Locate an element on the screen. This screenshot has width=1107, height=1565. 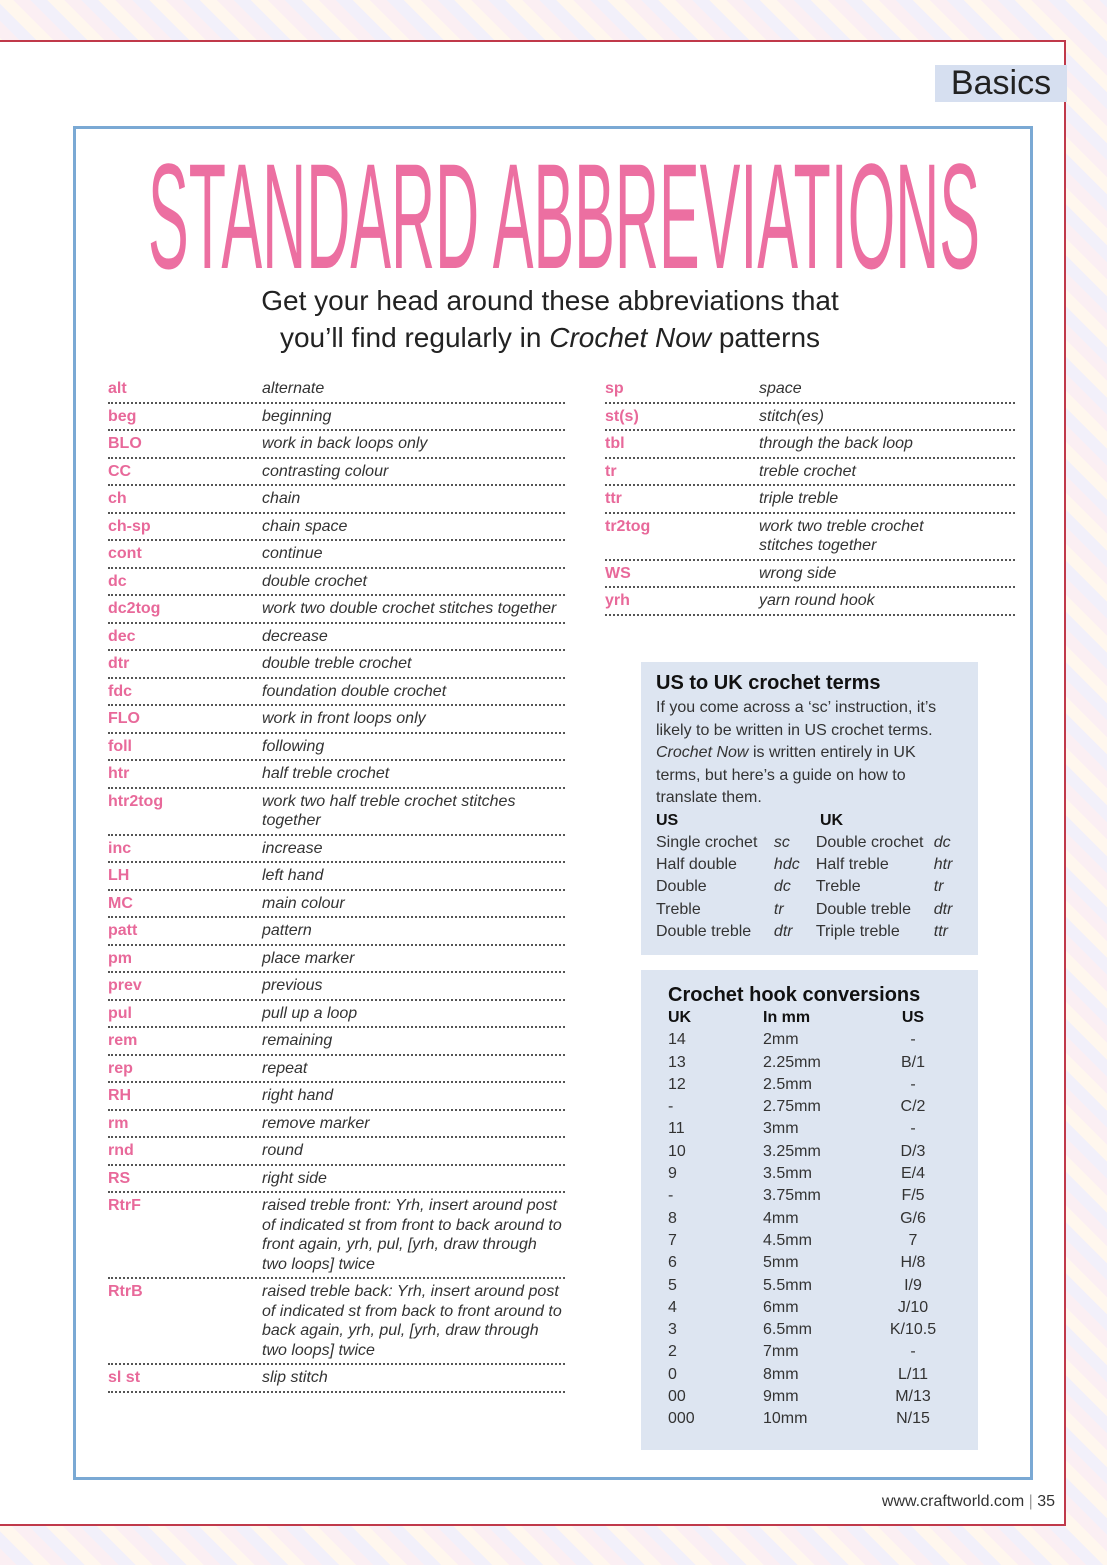
hook-cell: 6mm is located at coordinates (781, 1307).